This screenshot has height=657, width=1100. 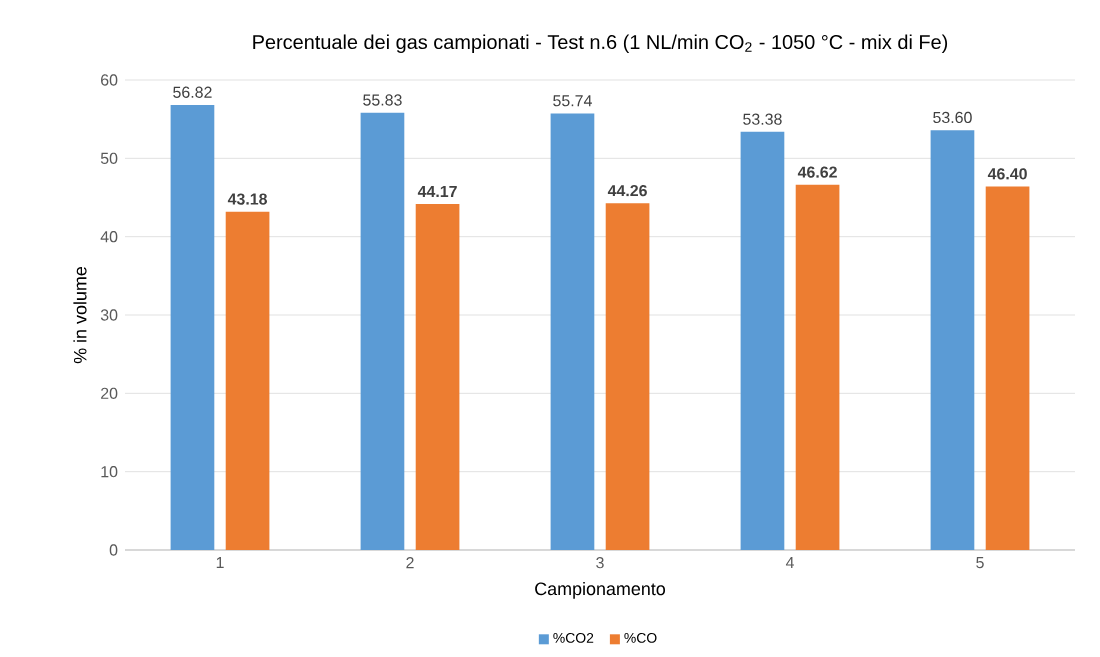 I want to click on data-label: 46.62, so click(x=817, y=172).